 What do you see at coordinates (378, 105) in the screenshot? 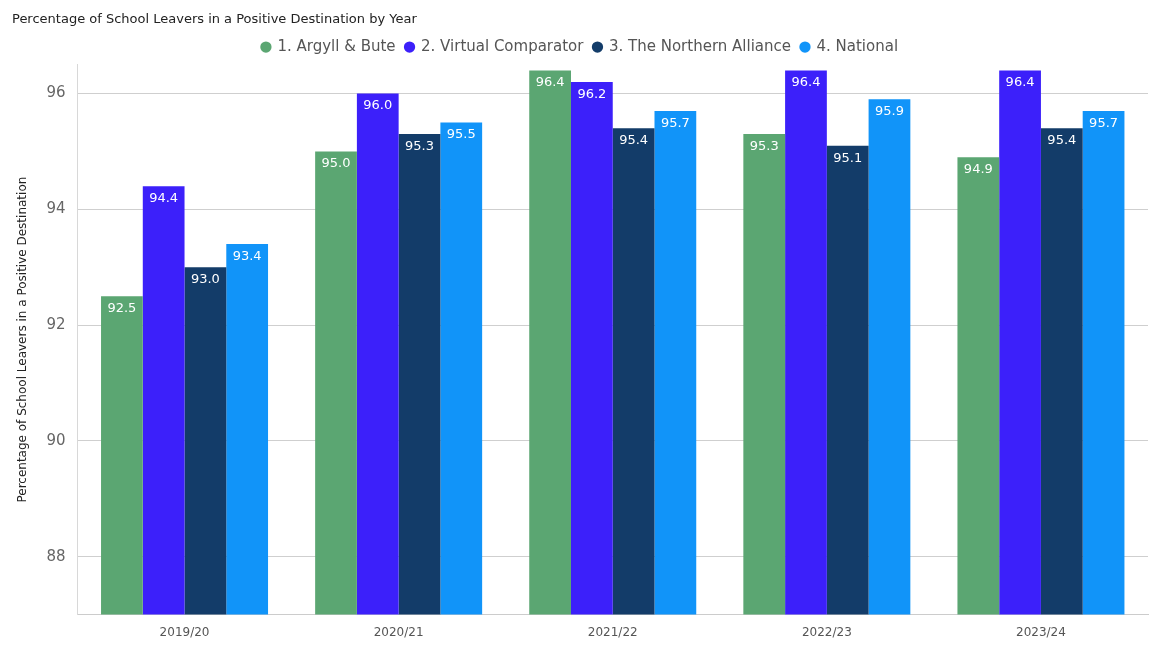
I see `data-label: 96.0` at bounding box center [378, 105].